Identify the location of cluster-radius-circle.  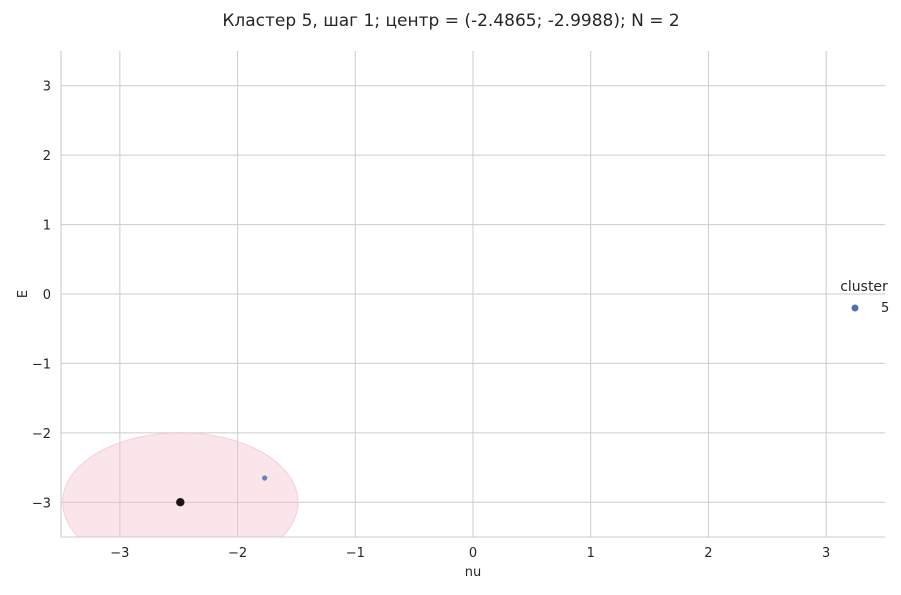
(180, 484).